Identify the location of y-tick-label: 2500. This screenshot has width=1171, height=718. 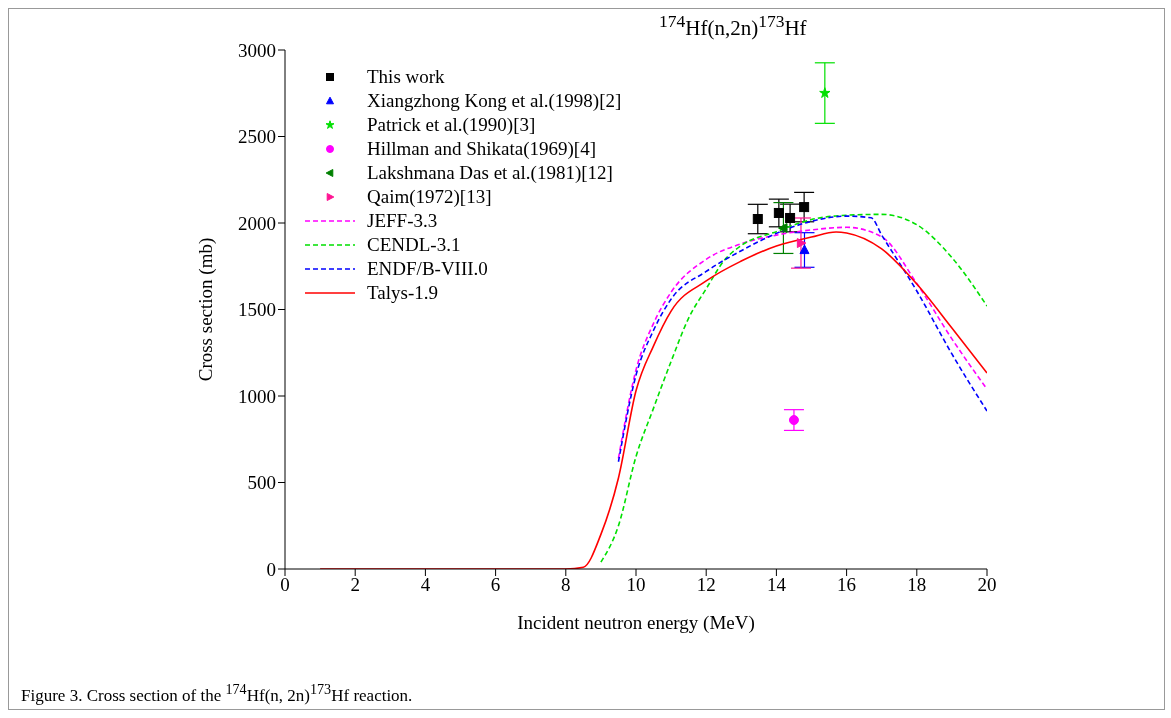
(257, 137).